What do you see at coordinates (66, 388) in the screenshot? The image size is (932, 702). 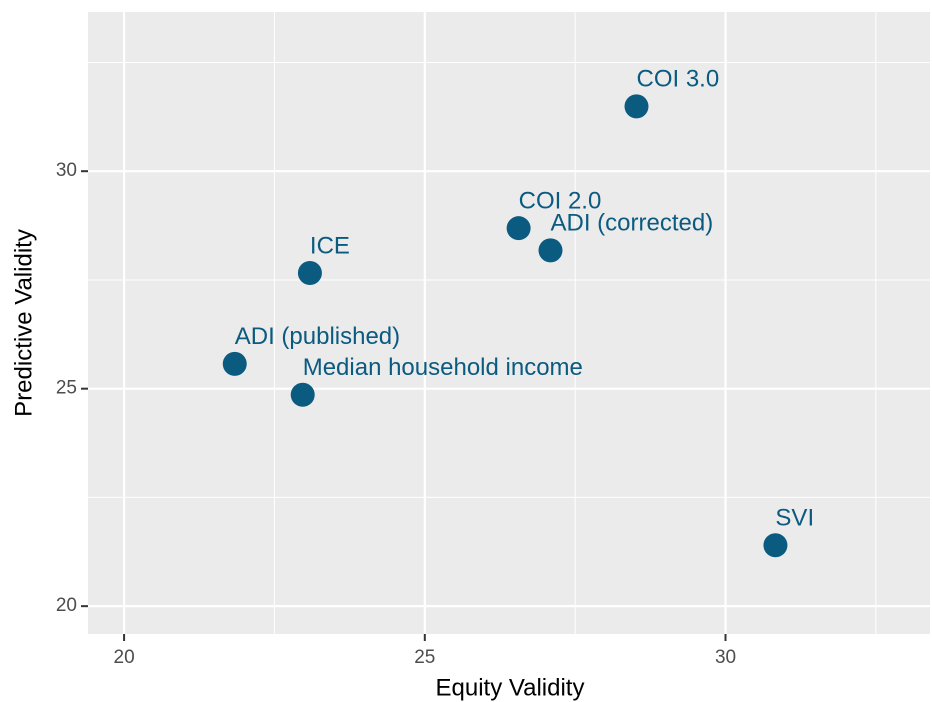 I see `y-tick-label: 25` at bounding box center [66, 388].